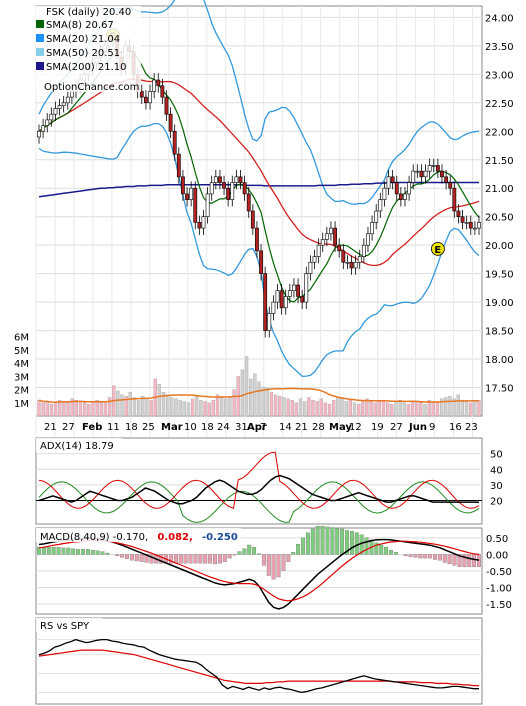  I want to click on volume-tick-label: 2M, so click(21, 391).